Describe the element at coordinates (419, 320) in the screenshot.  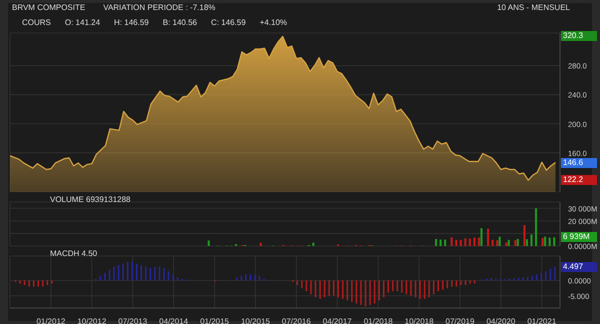
I see `x-tick-label: 10/2018` at that location.